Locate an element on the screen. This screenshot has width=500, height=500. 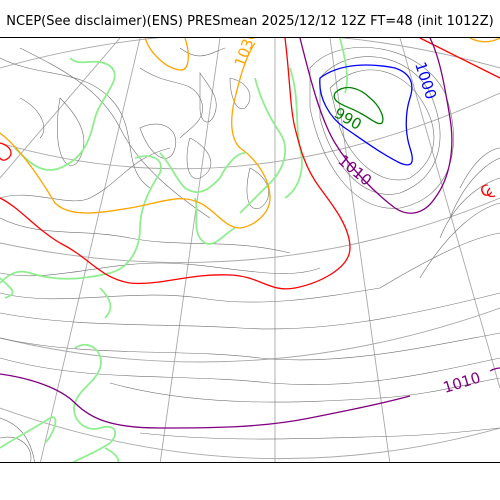
contour-label-1000: 1000 is located at coordinates (425, 81).